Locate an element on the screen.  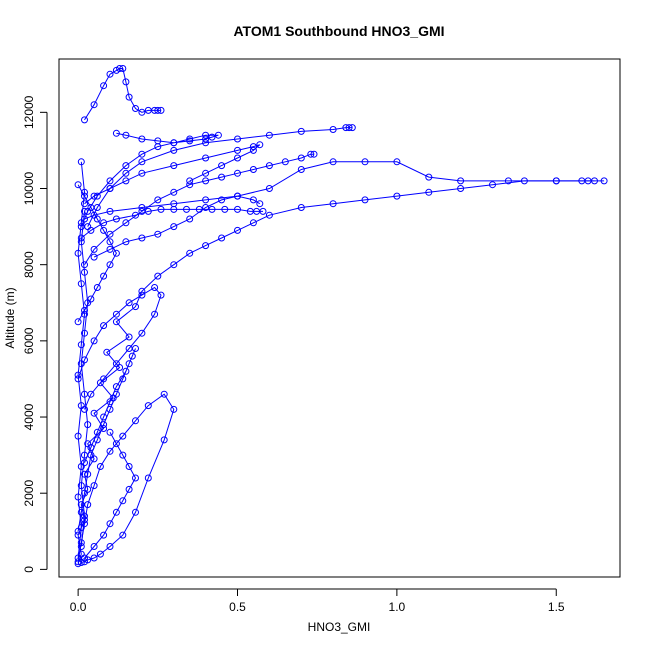
y-tick-label: 4000 is located at coordinates (29, 416).